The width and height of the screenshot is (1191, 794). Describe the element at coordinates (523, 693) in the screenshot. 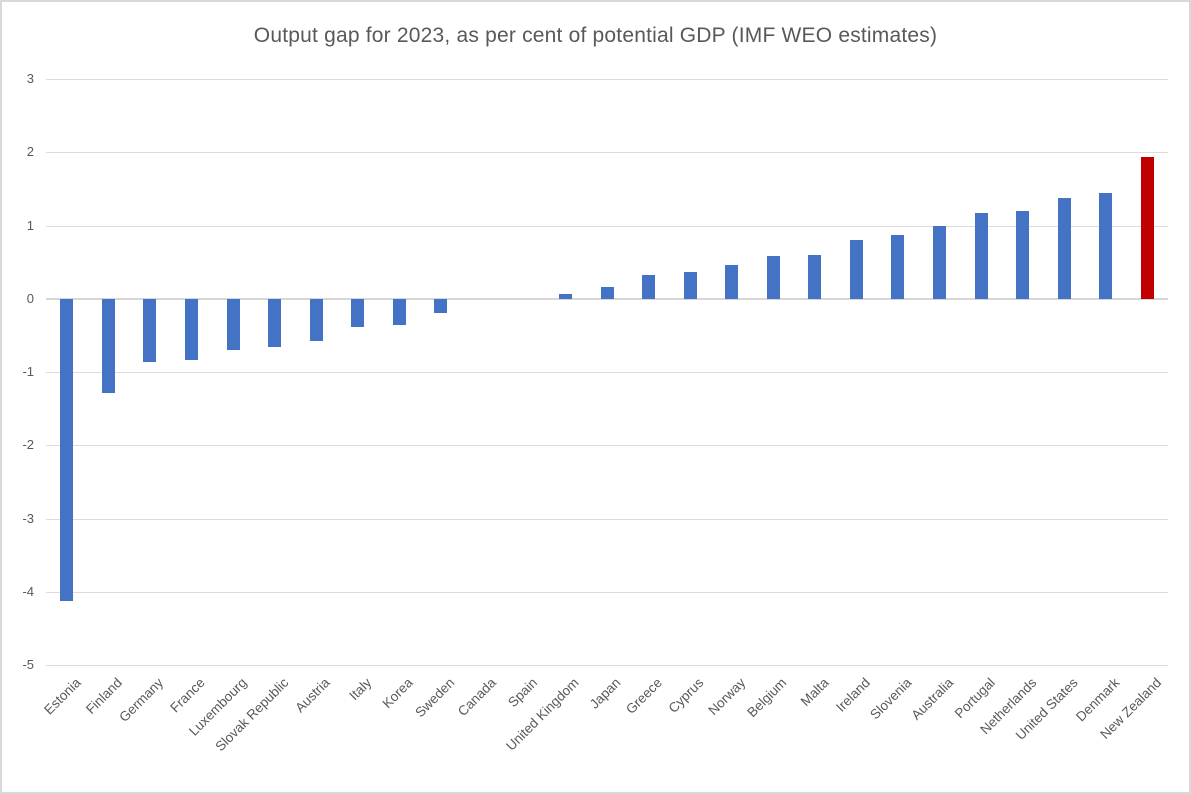

I see `x-axis-category-label-spain: Spain` at that location.